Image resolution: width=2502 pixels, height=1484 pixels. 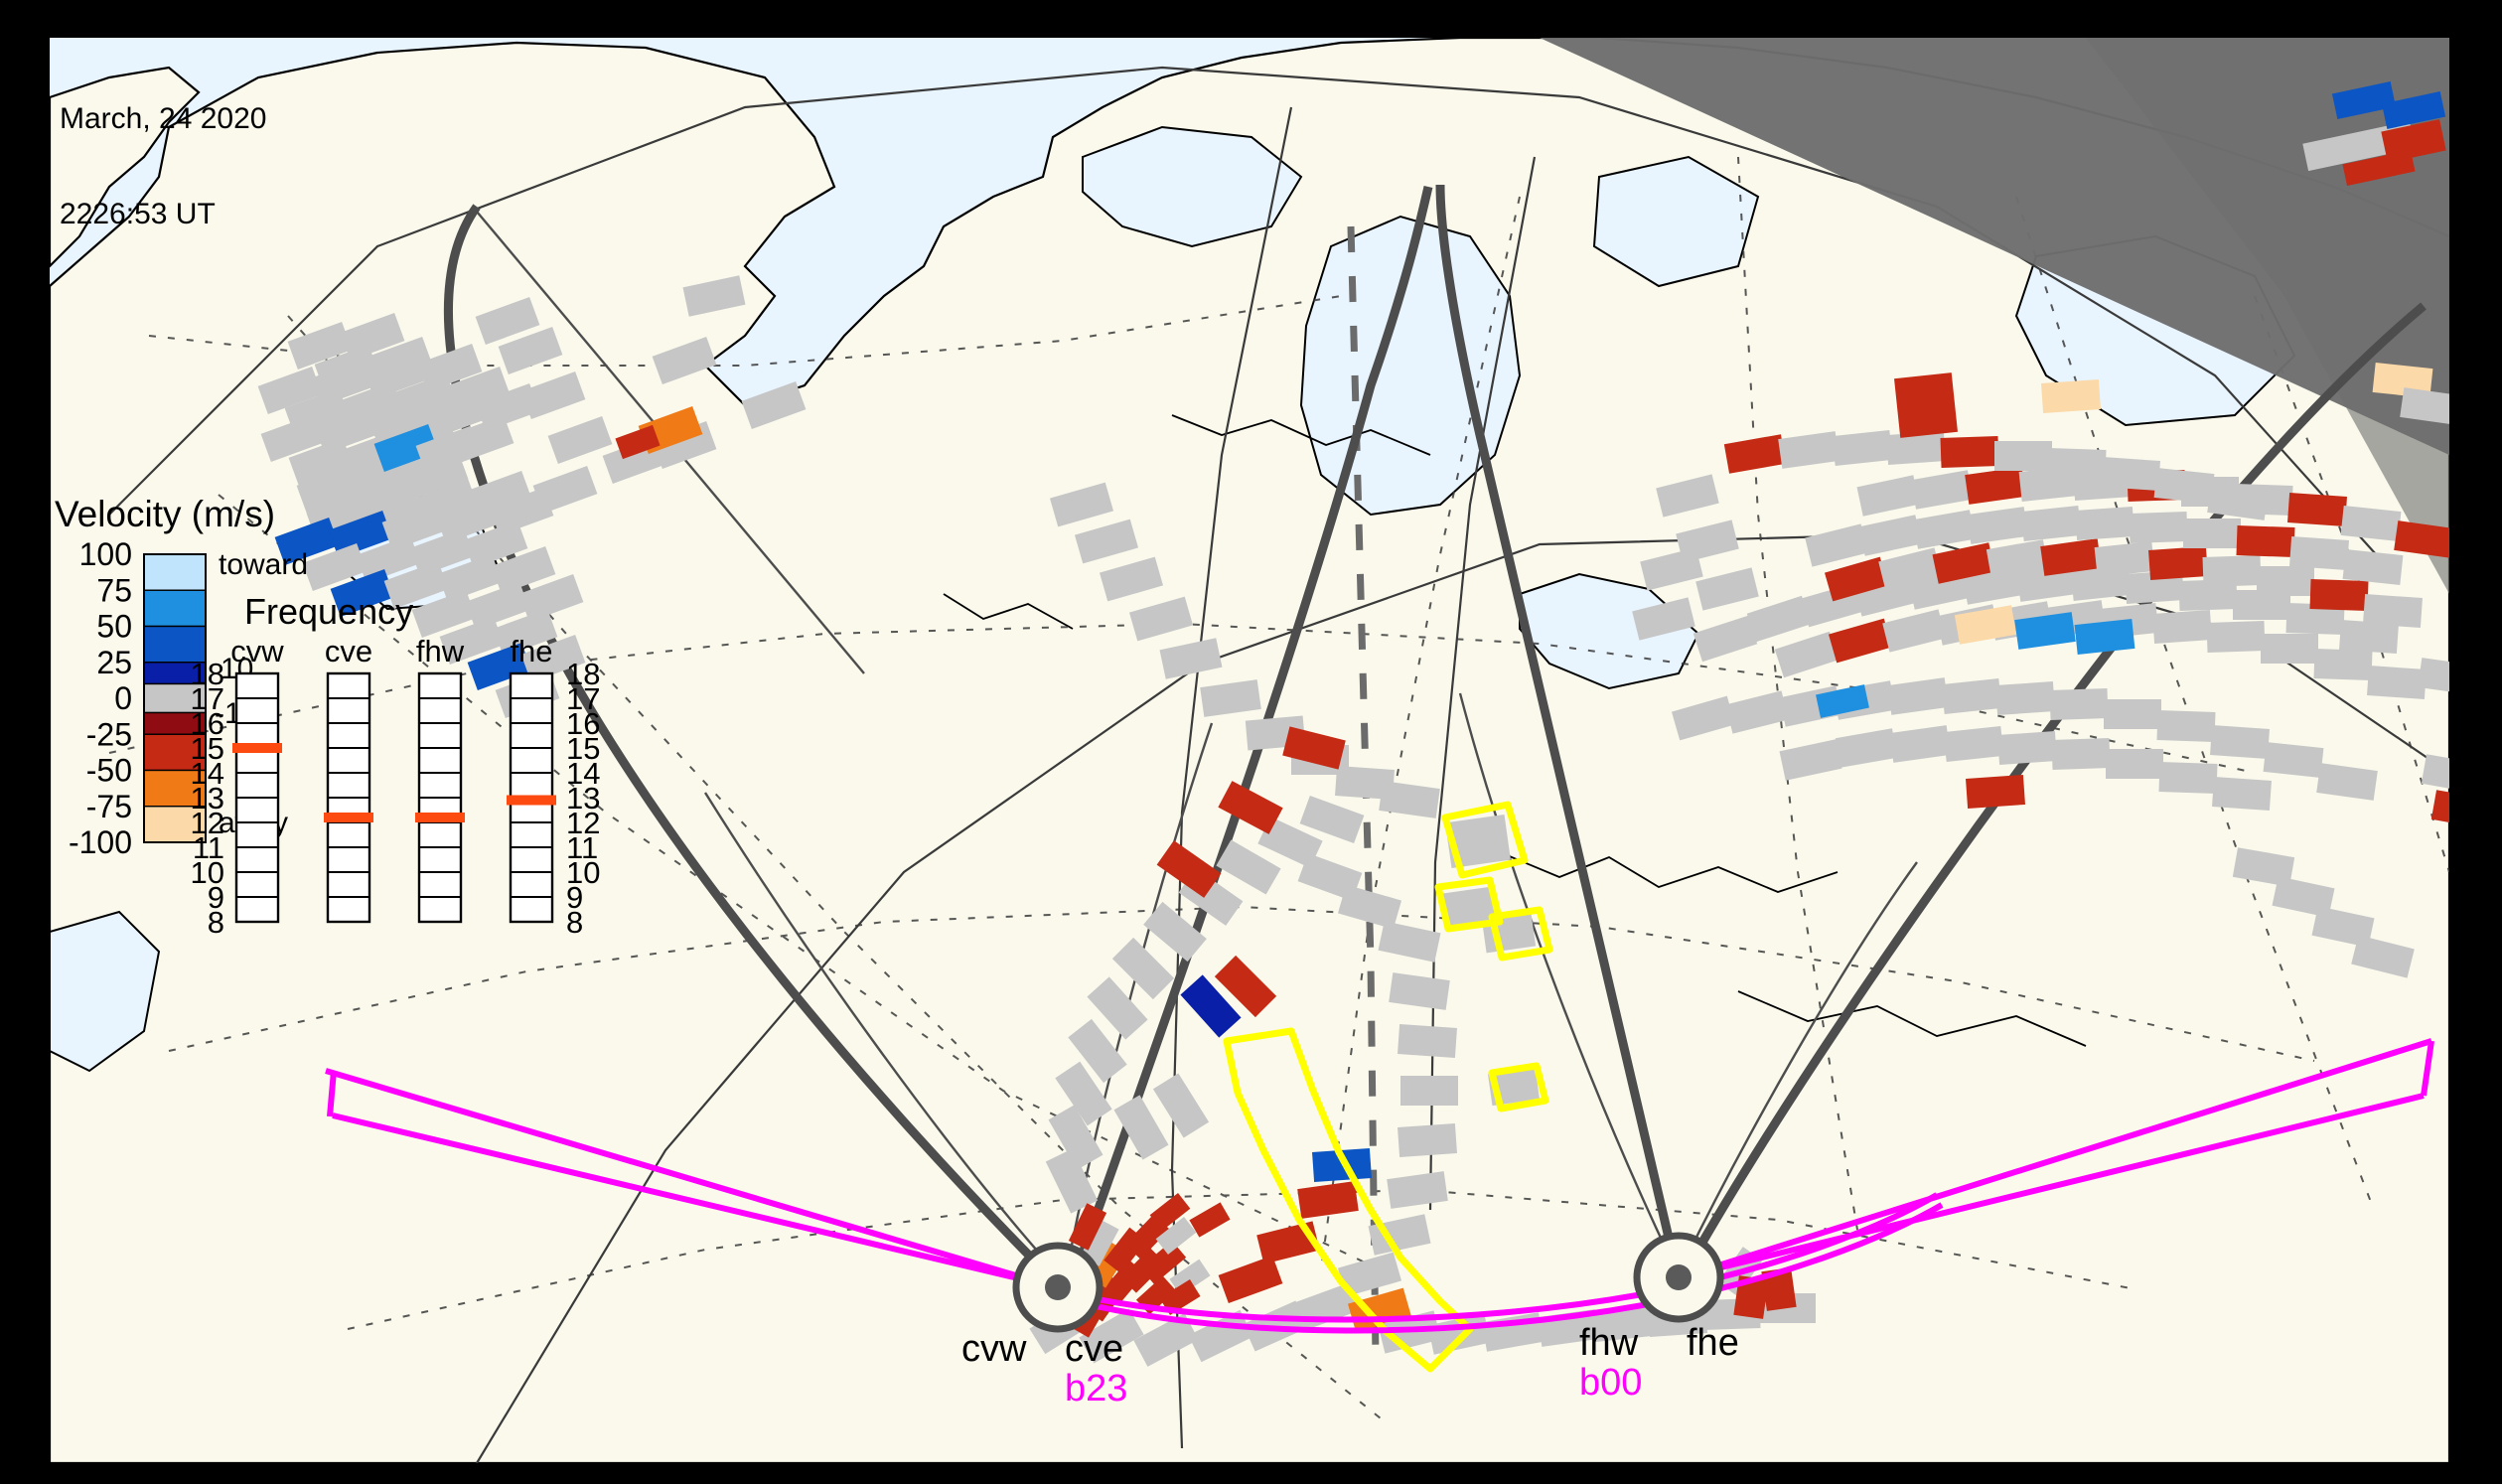 I want to click on frequency-column-header: cve, so click(x=349, y=651).